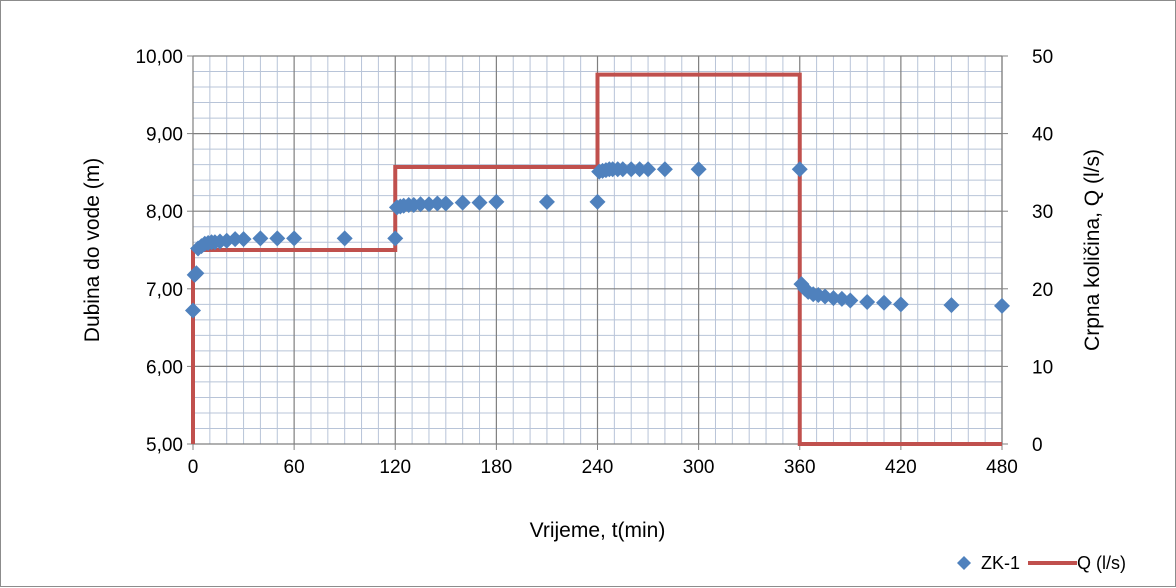 This screenshot has width=1176, height=588. I want to click on legend: ZK-1 Q (l/s), so click(1041, 563).